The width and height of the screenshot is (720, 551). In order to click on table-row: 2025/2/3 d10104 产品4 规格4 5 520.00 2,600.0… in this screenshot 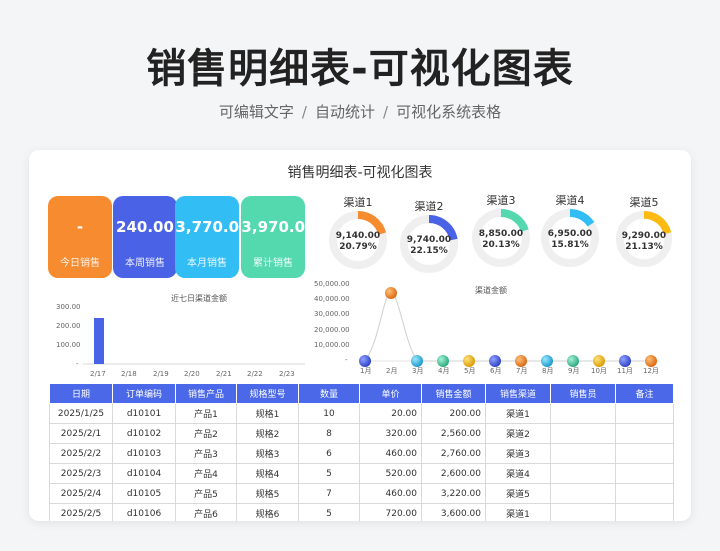, I will do `click(361, 473)`.